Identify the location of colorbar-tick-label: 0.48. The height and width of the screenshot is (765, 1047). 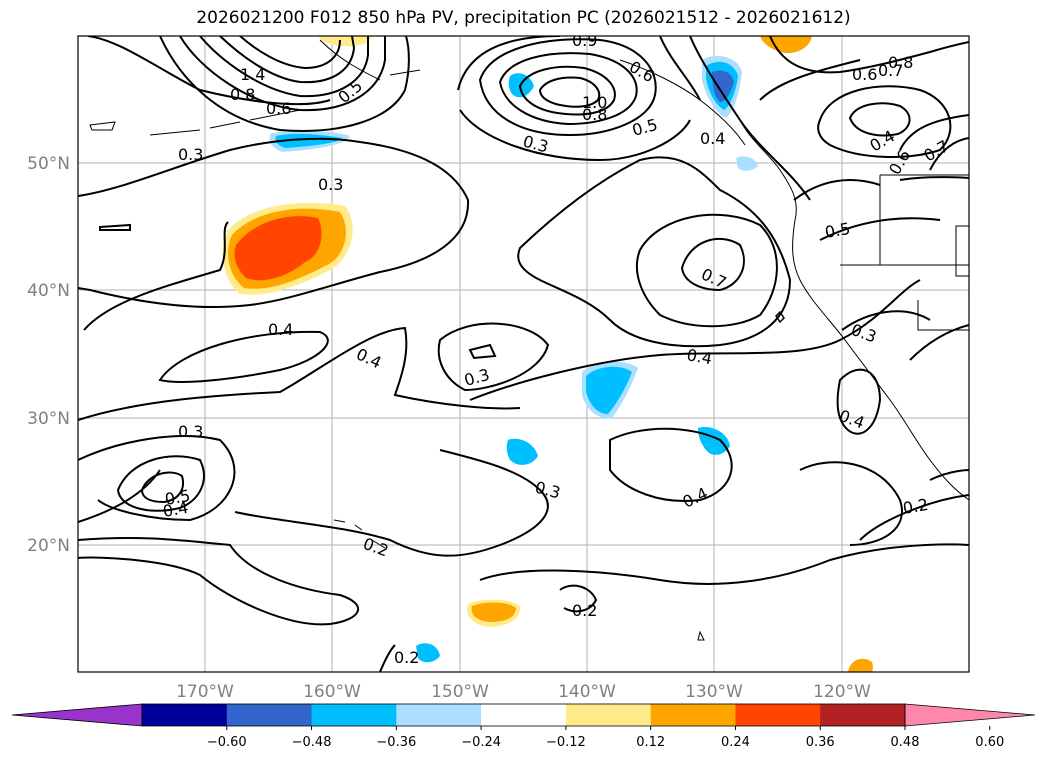
(905, 742).